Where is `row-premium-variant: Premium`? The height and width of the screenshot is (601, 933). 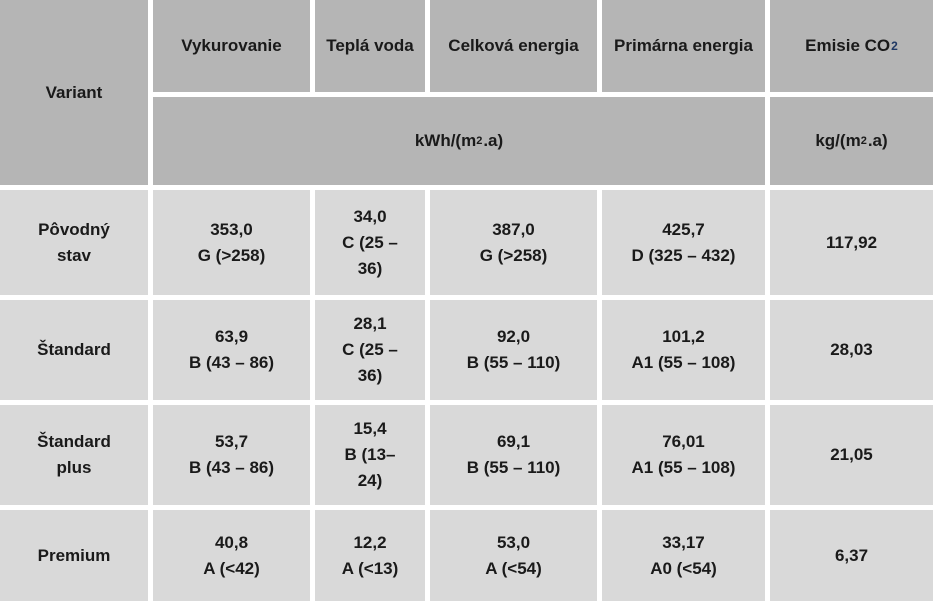 row-premium-variant: Premium is located at coordinates (74, 555).